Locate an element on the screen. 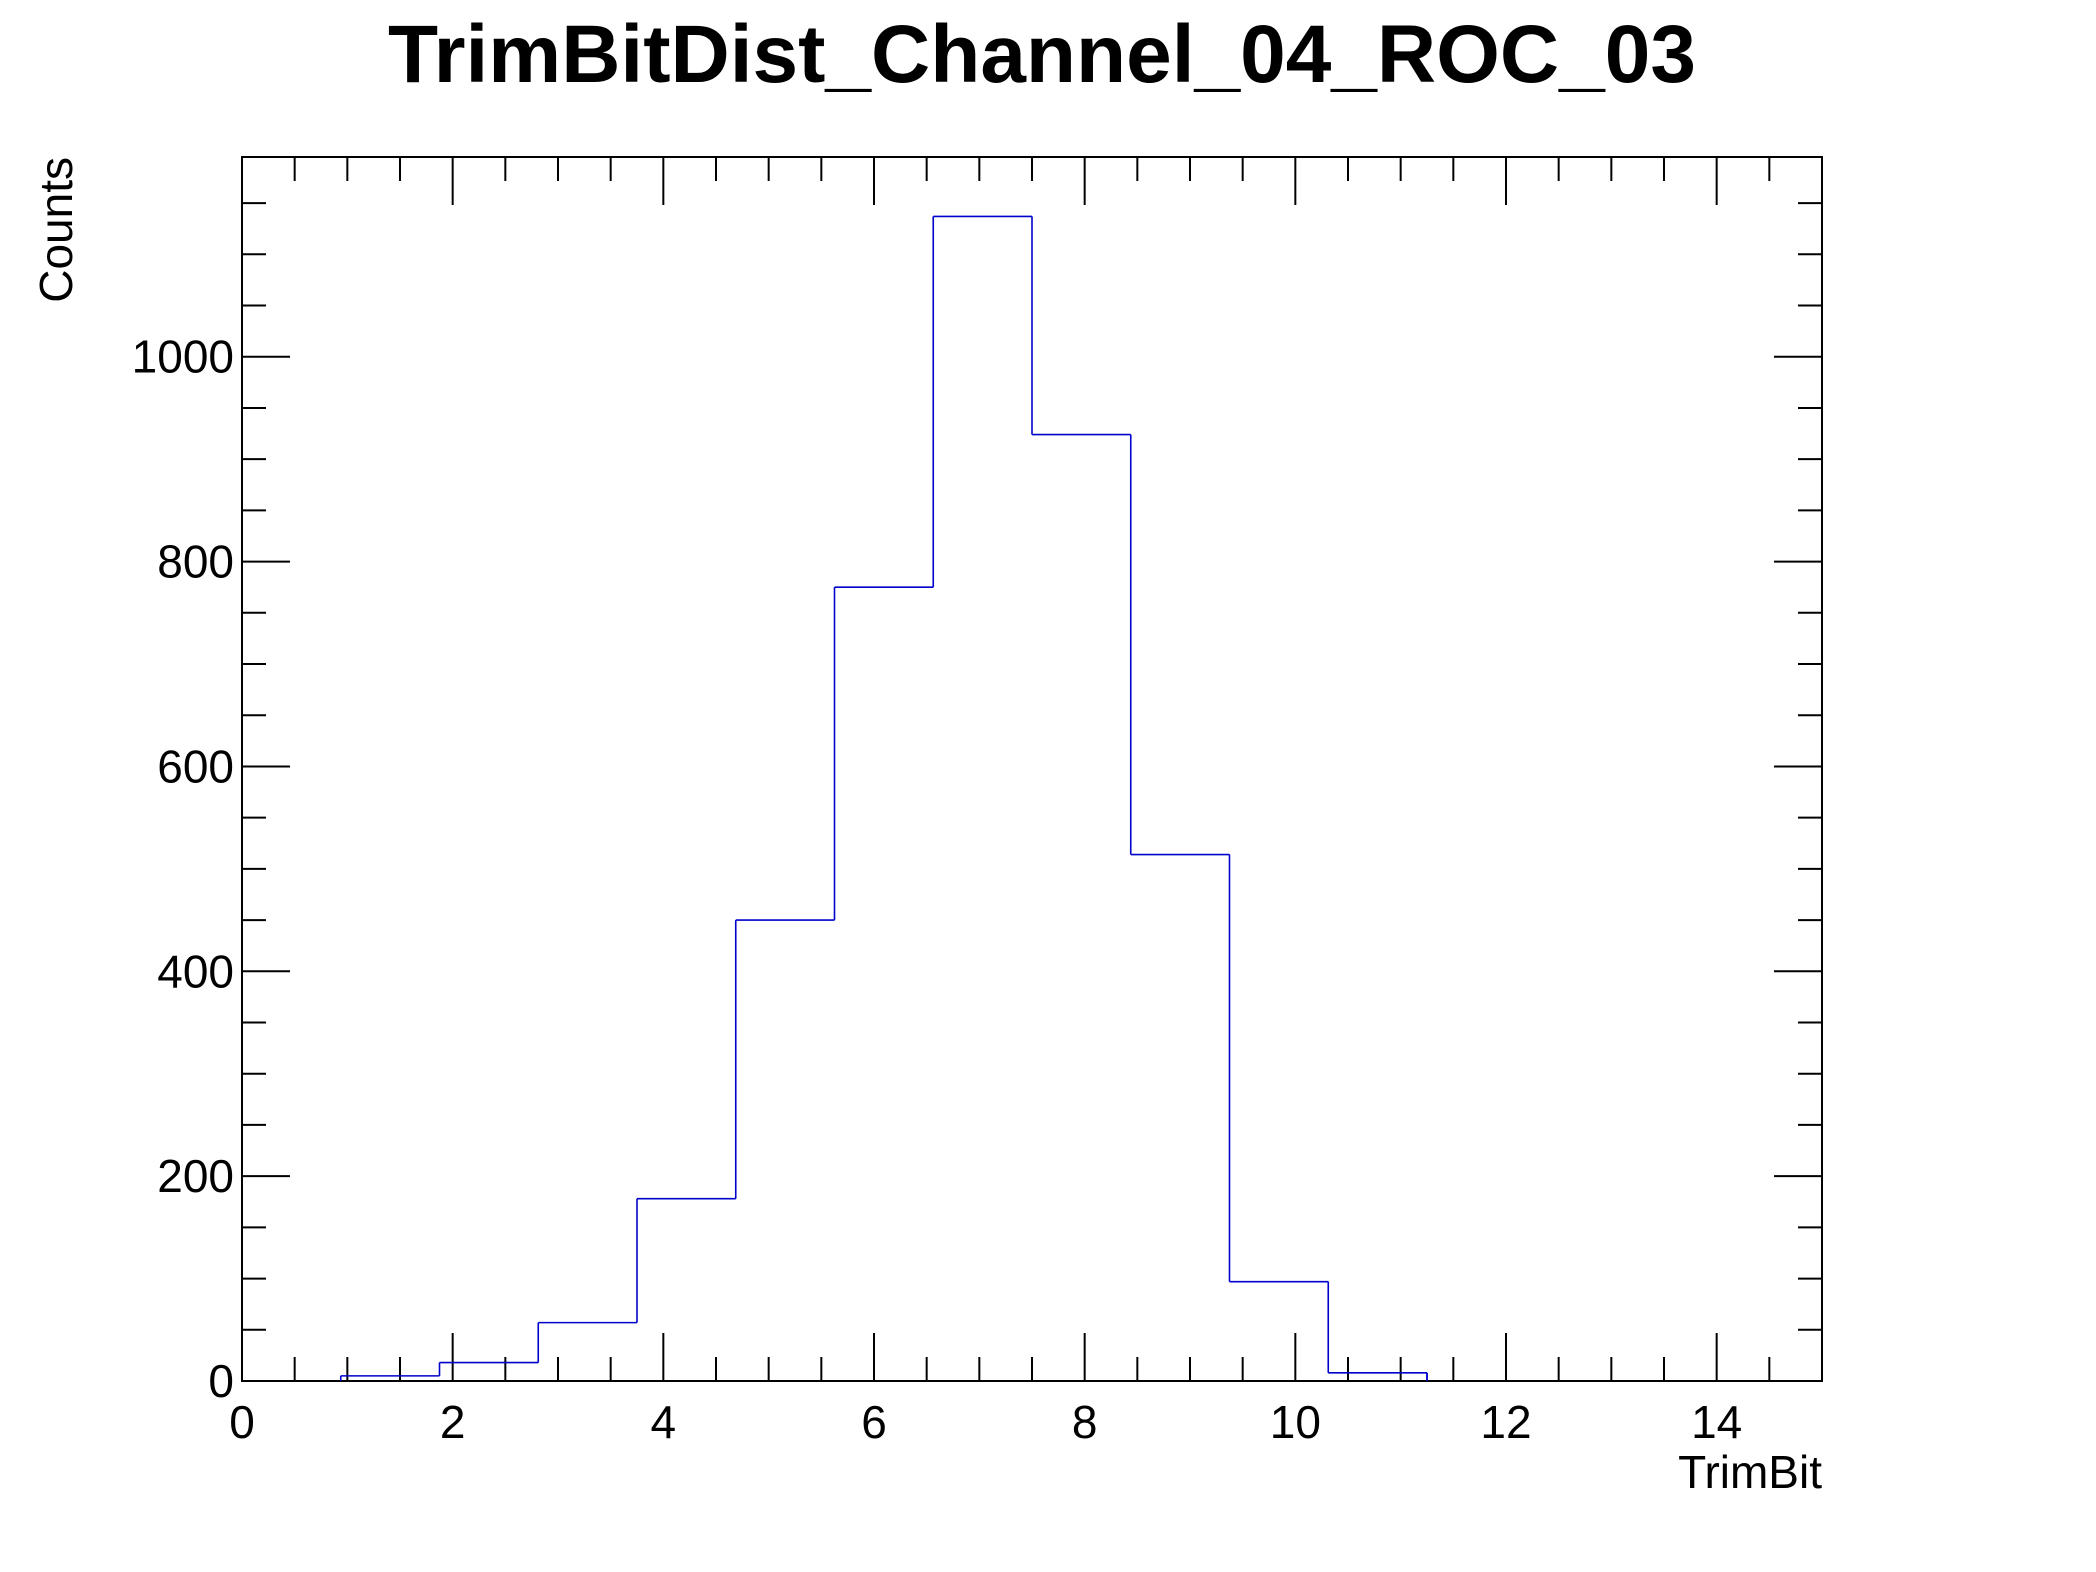  x-tick-label: 0 is located at coordinates (242, 1422).